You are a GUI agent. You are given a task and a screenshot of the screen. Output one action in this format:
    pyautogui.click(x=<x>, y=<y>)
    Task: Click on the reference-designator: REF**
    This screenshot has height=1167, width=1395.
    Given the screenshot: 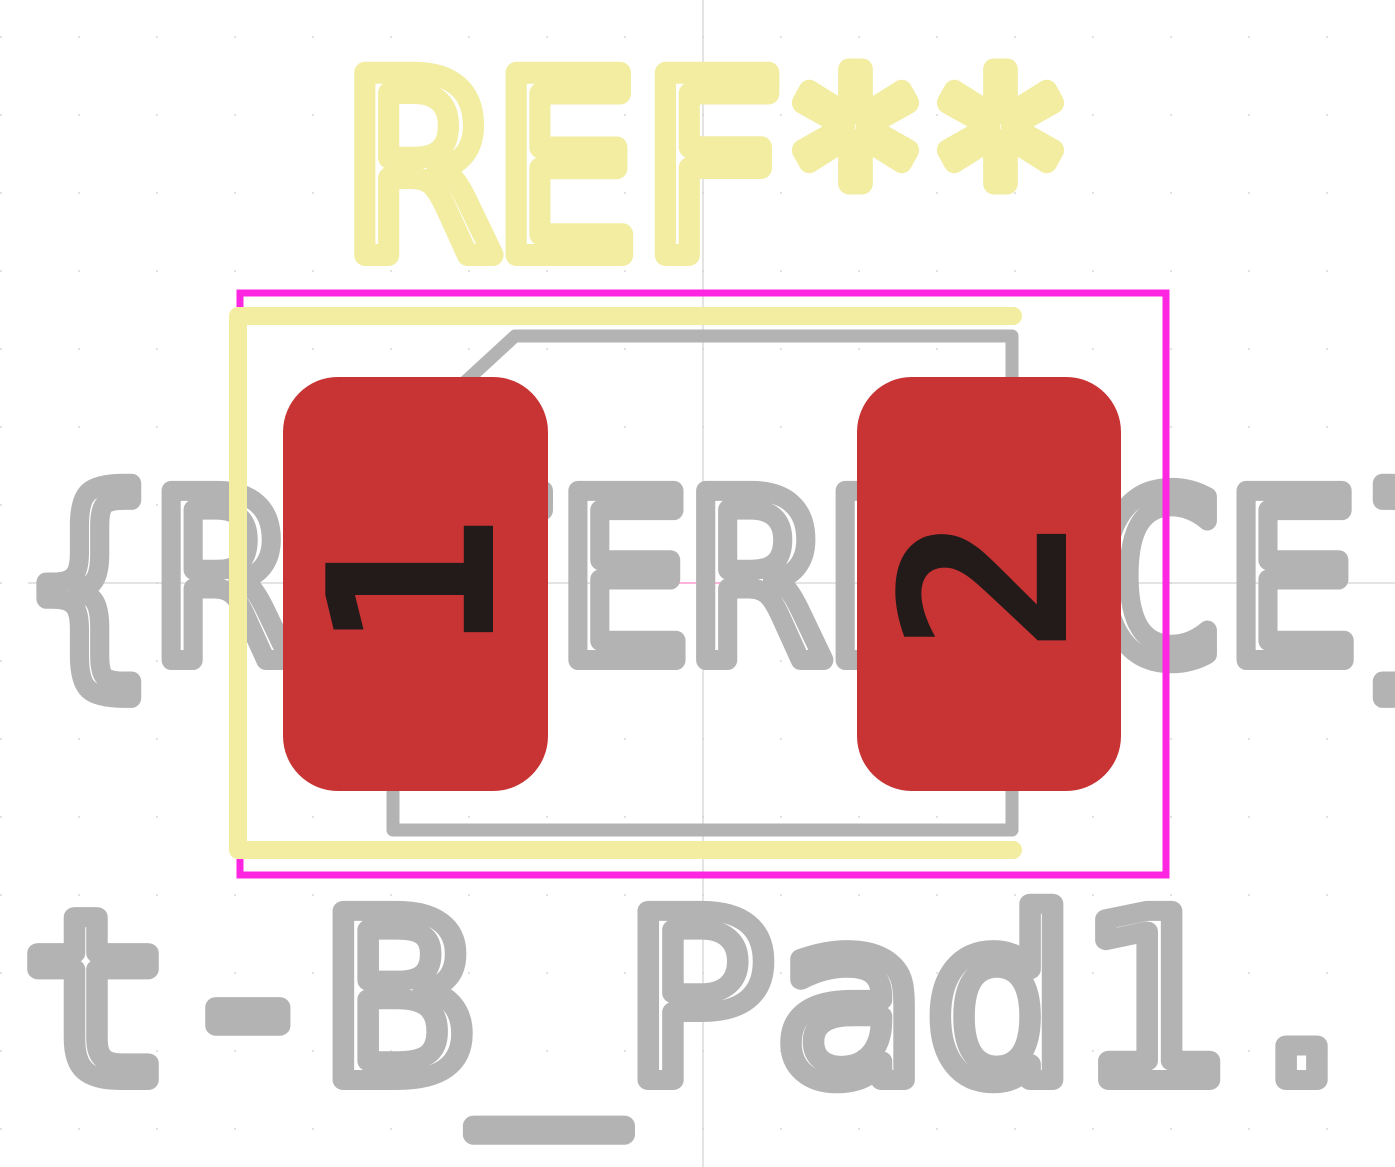 What is the action you would take?
    pyautogui.click(x=710, y=168)
    